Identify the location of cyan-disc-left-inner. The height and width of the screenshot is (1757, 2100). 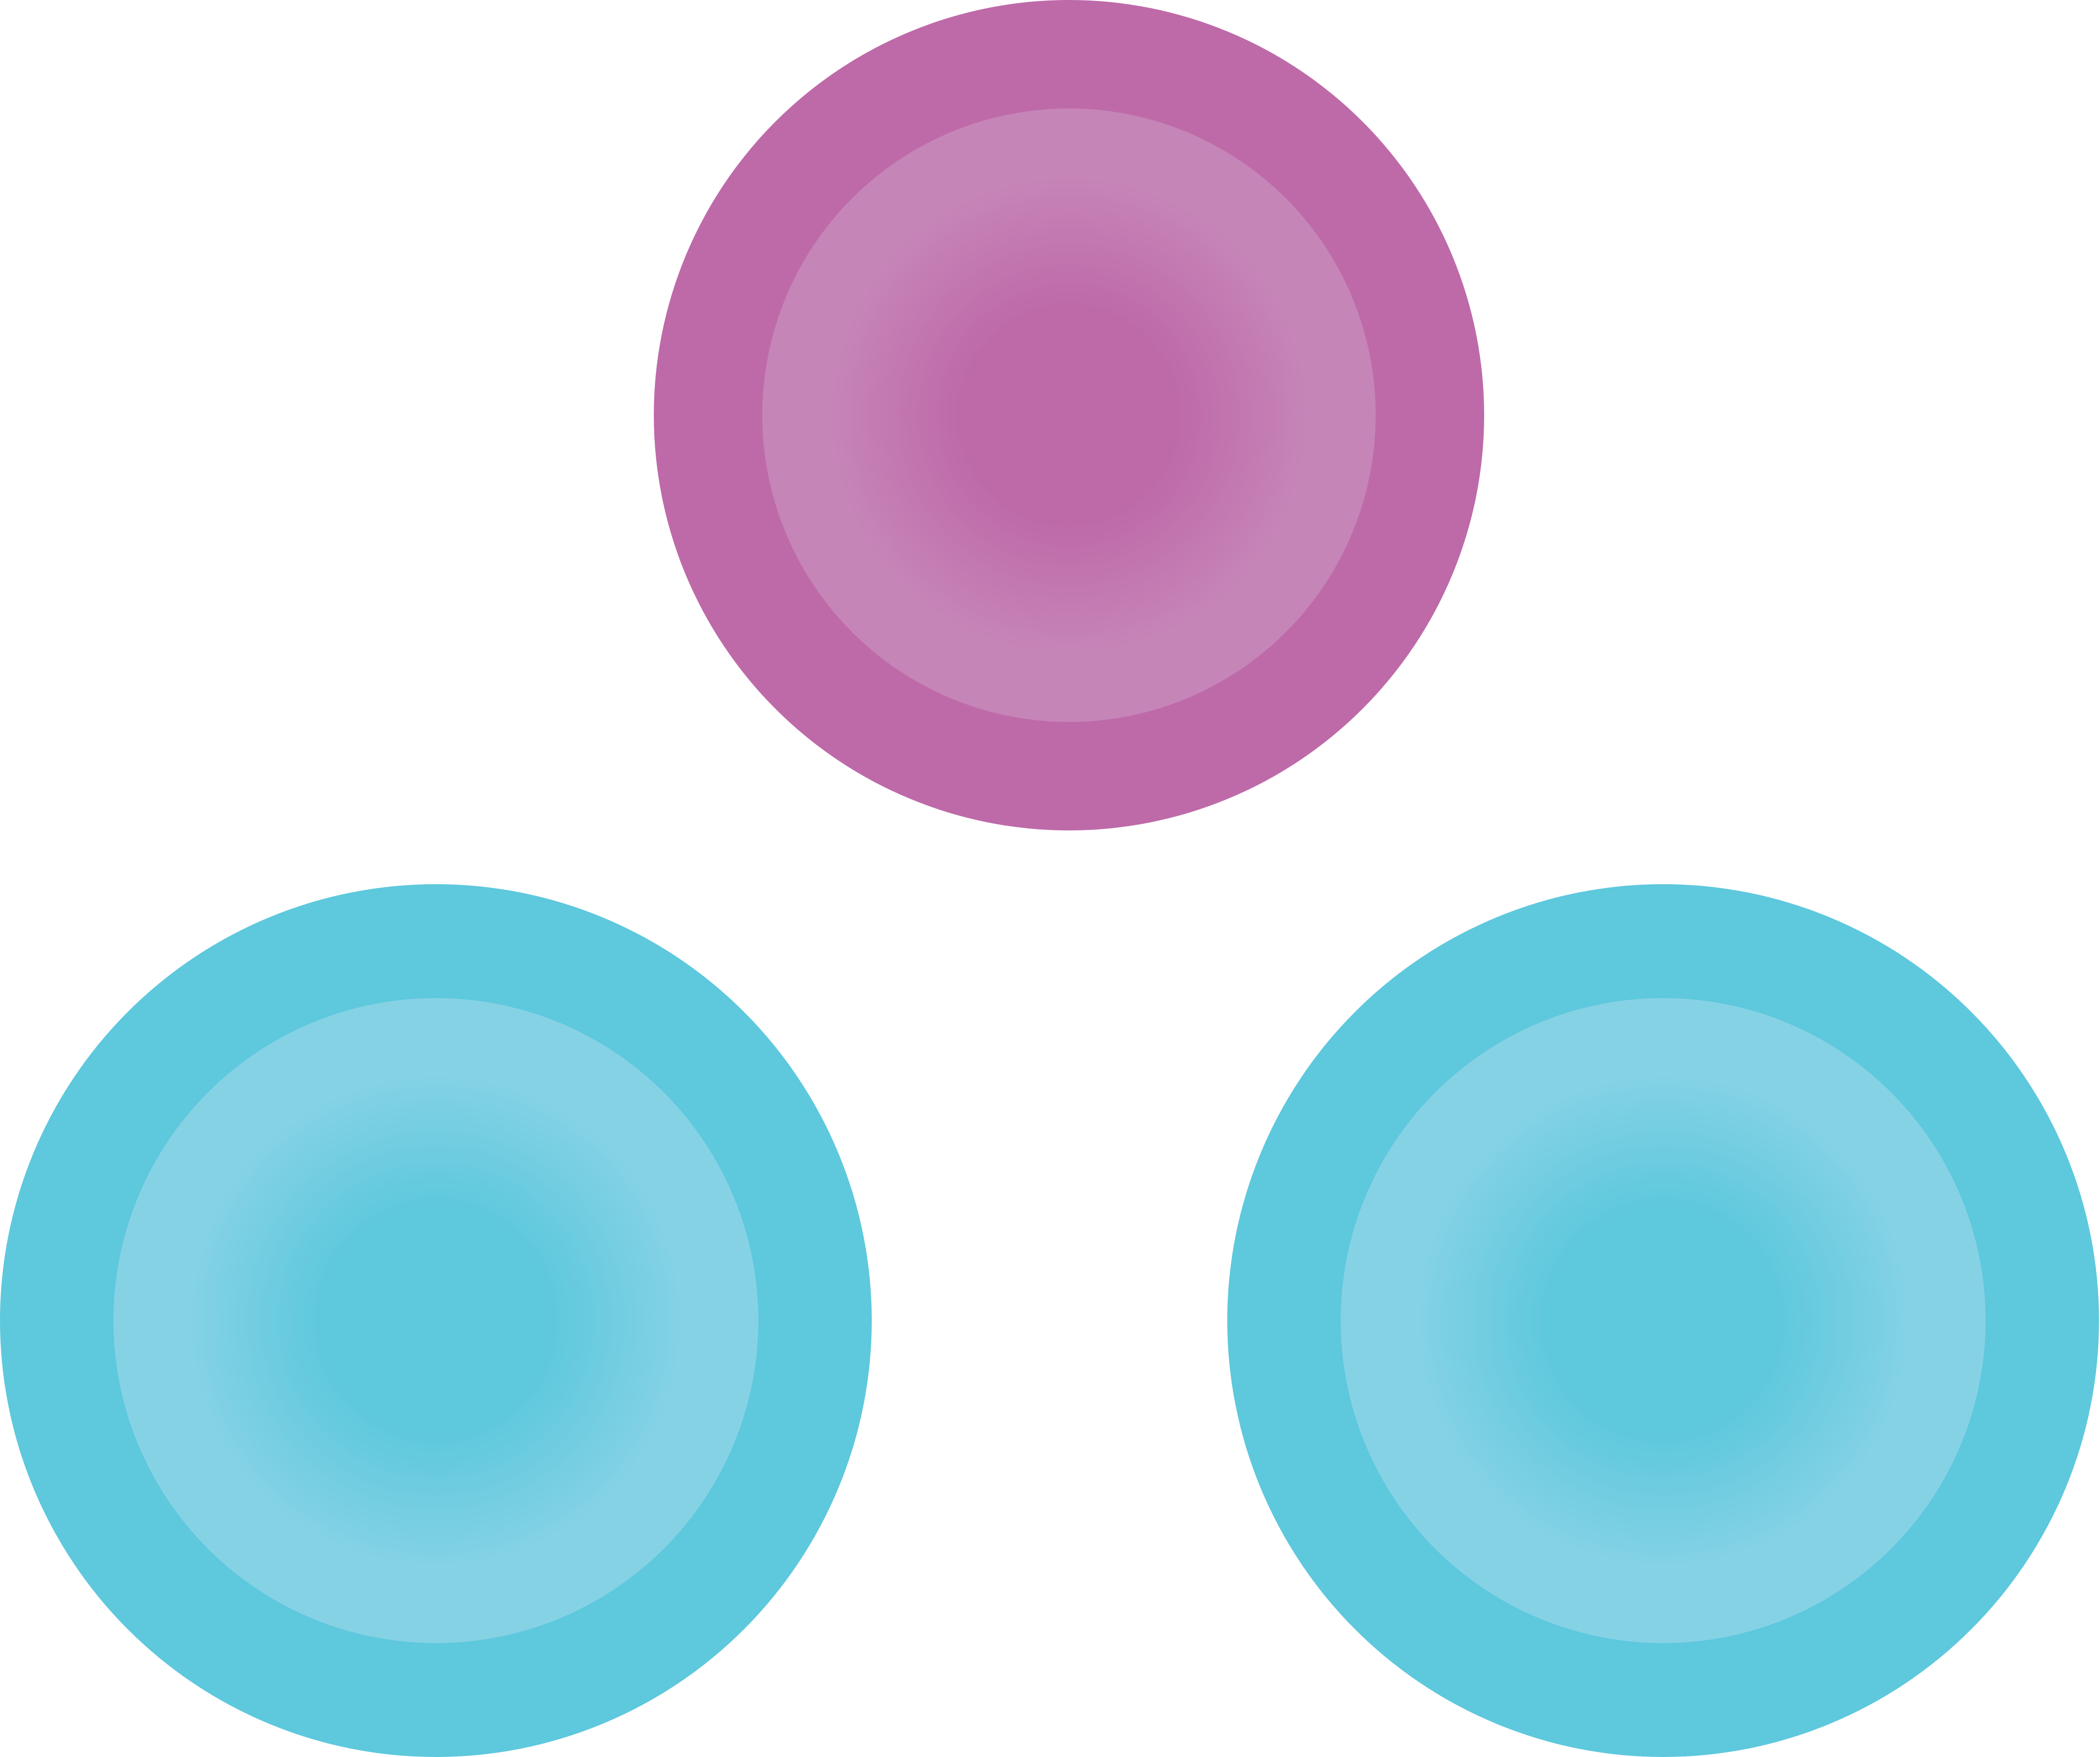
(435, 1320).